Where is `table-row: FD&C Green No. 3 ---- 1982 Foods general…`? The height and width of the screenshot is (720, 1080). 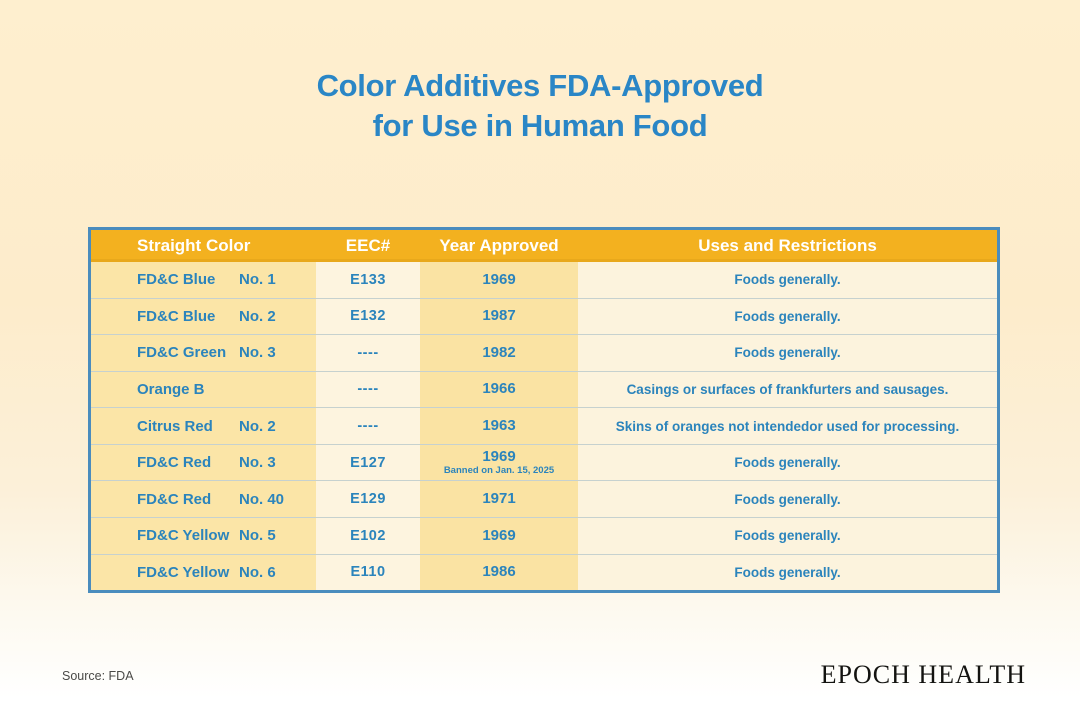 table-row: FD&C Green No. 3 ---- 1982 Foods general… is located at coordinates (544, 352).